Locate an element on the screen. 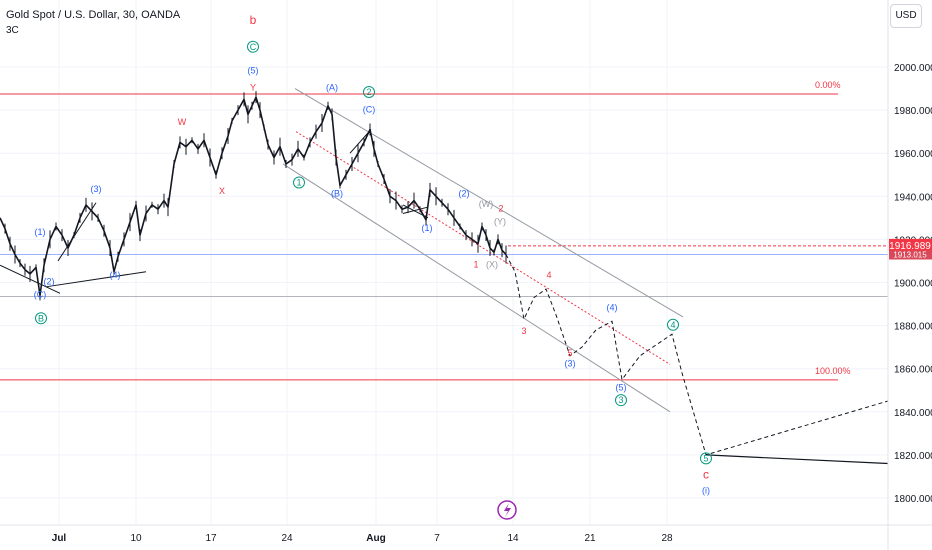 This screenshot has height=550, width=932. trendline-support is located at coordinates (96, 279).